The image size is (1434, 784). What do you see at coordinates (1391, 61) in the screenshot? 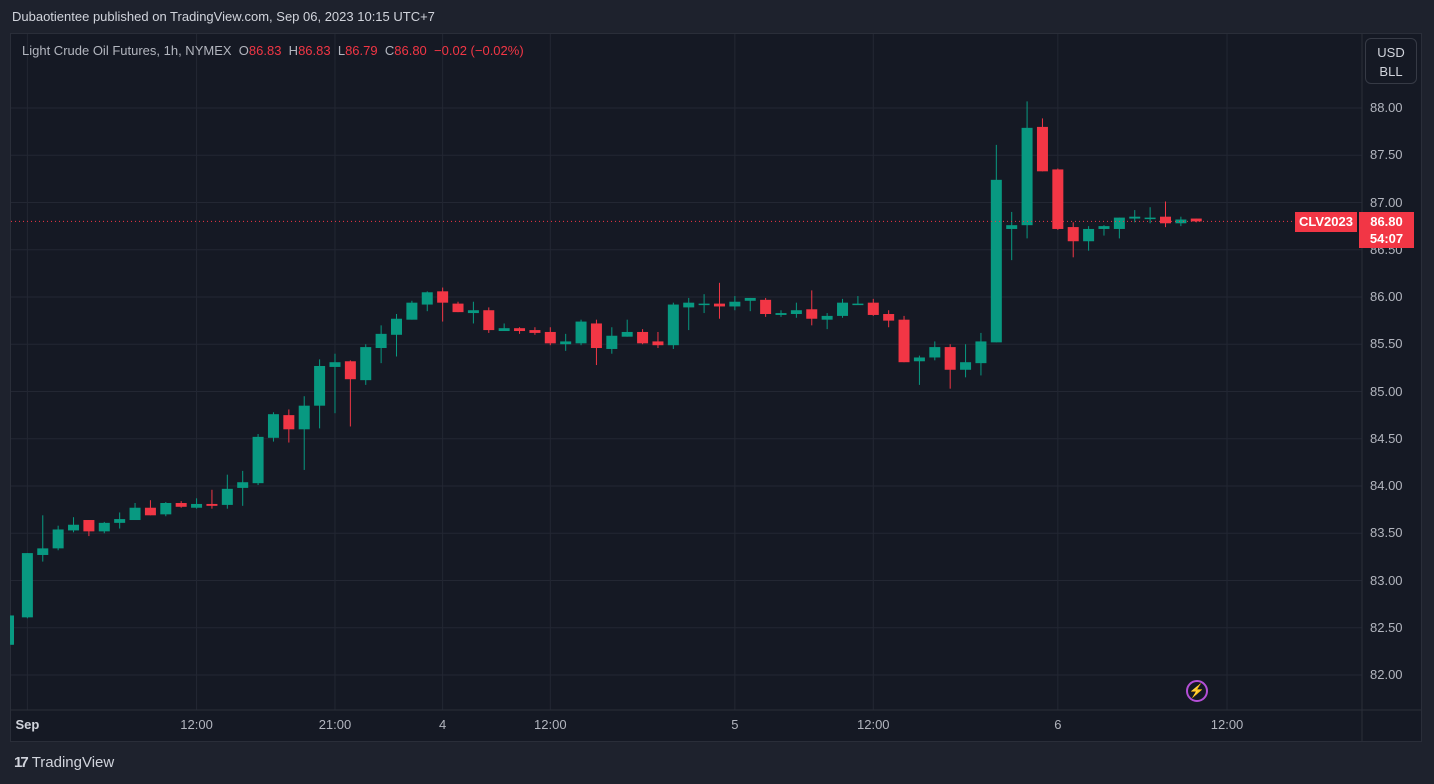
I see `currency-unit-button: USD BLL` at bounding box center [1391, 61].